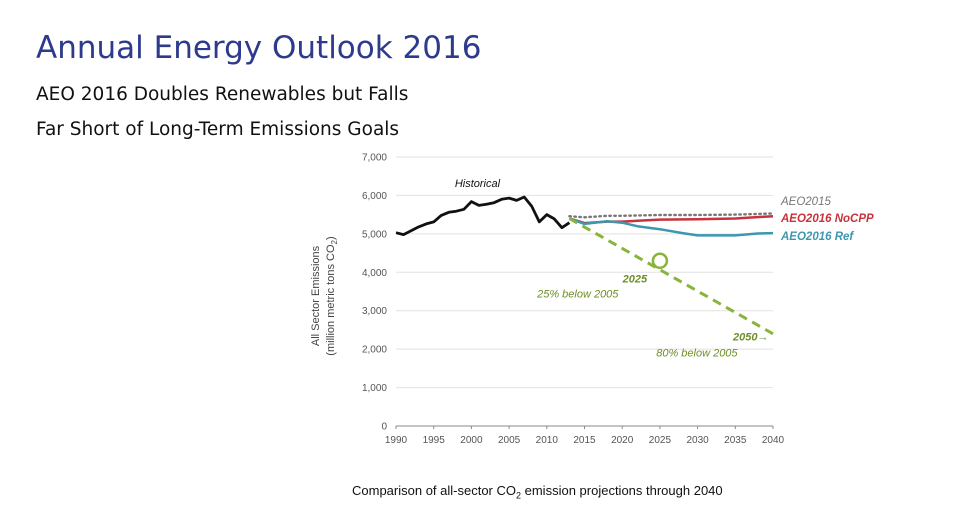  Describe the element at coordinates (374, 350) in the screenshot. I see `y-tick-label: 2,000` at that location.